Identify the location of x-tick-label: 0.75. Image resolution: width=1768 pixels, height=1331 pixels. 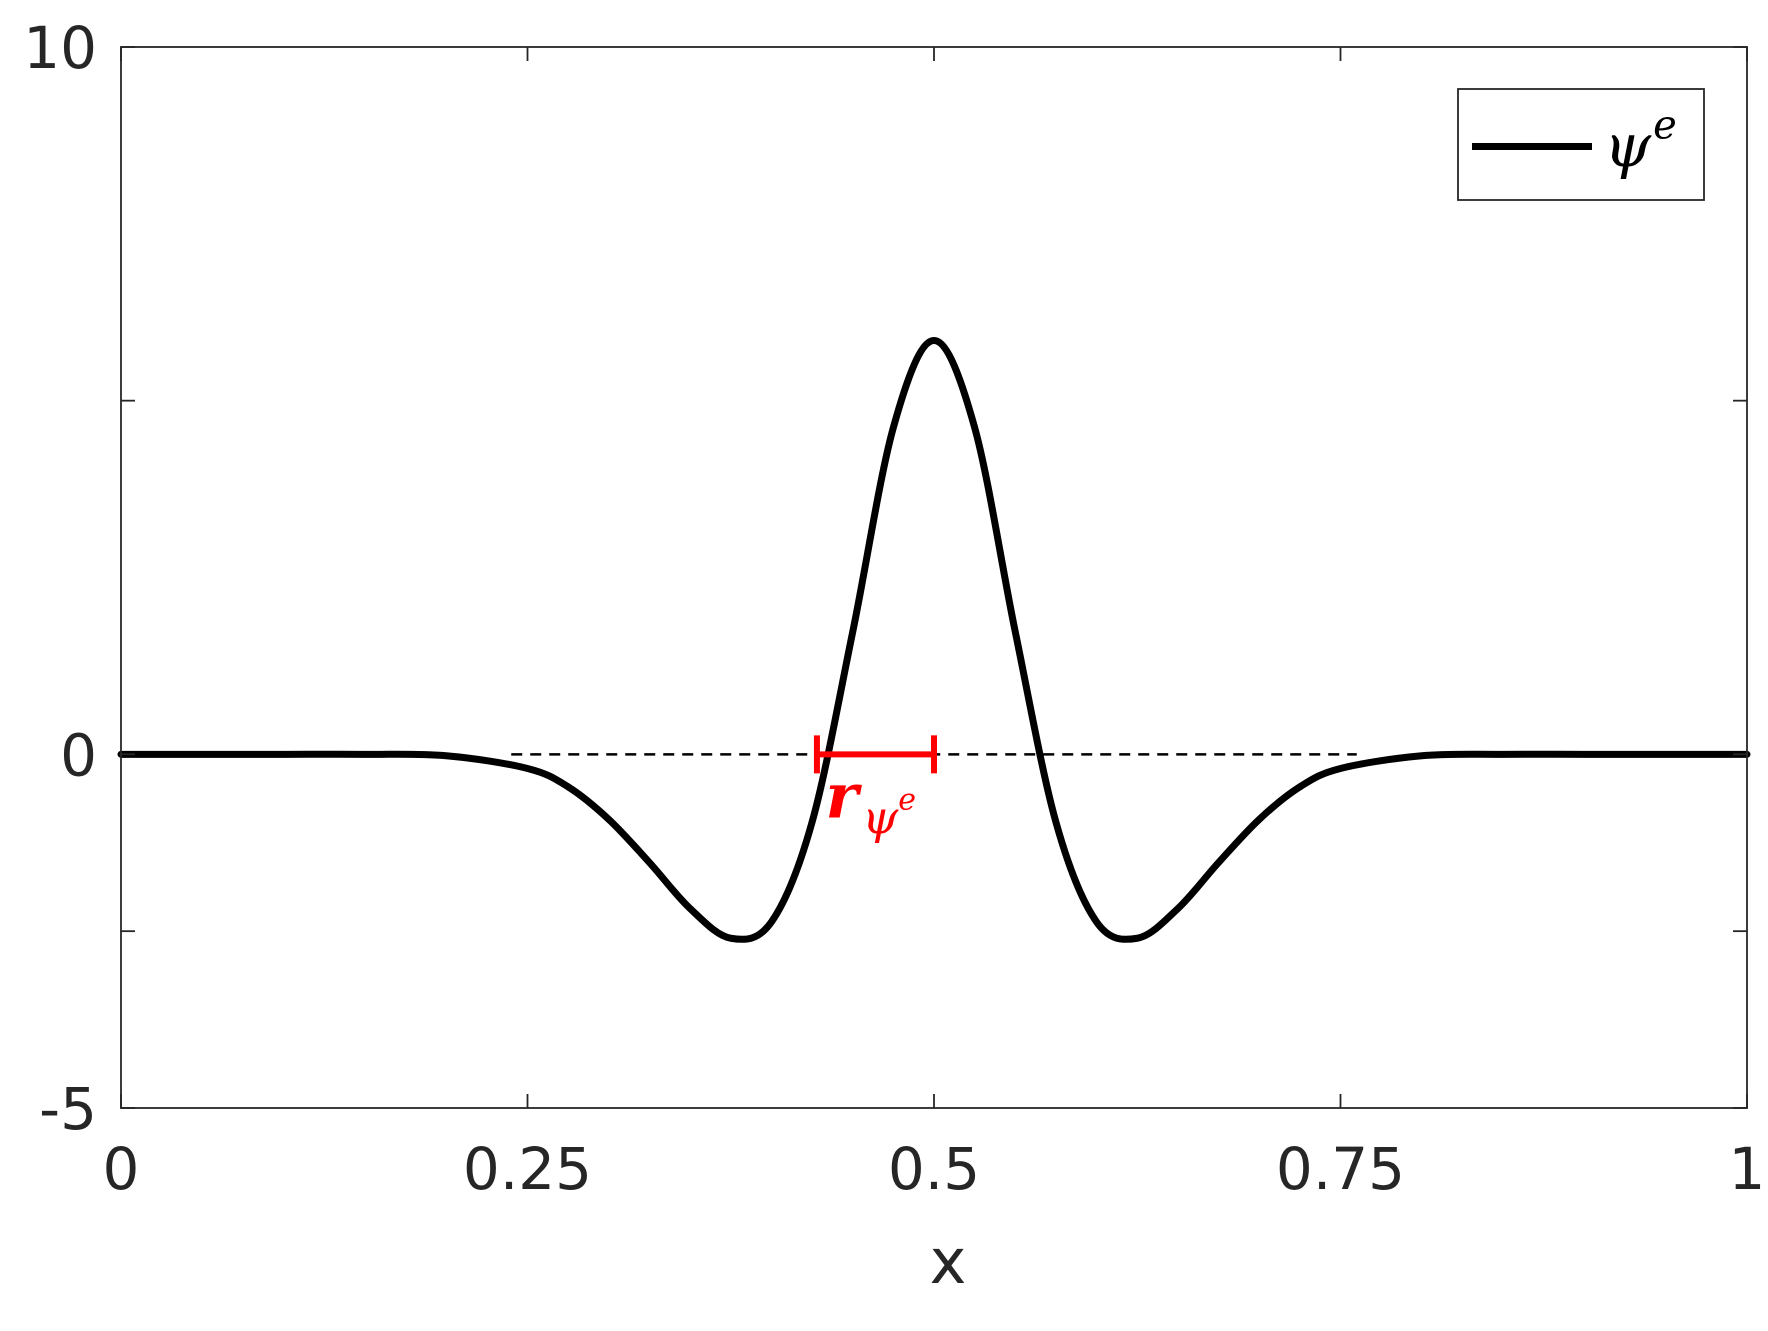
(1340, 1169).